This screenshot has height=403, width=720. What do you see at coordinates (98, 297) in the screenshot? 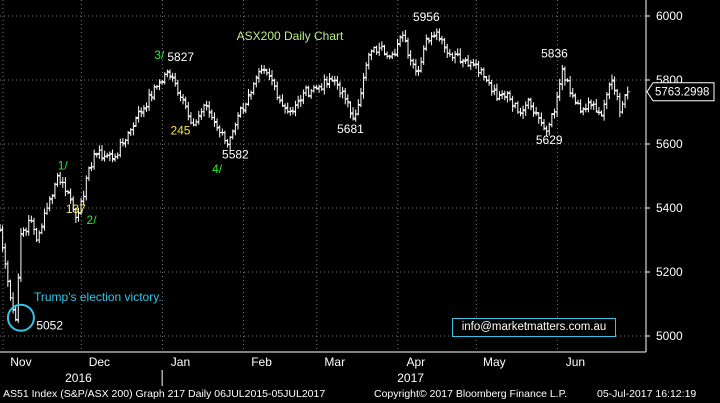
I see `annotation-label: Trump's election victory.` at bounding box center [98, 297].